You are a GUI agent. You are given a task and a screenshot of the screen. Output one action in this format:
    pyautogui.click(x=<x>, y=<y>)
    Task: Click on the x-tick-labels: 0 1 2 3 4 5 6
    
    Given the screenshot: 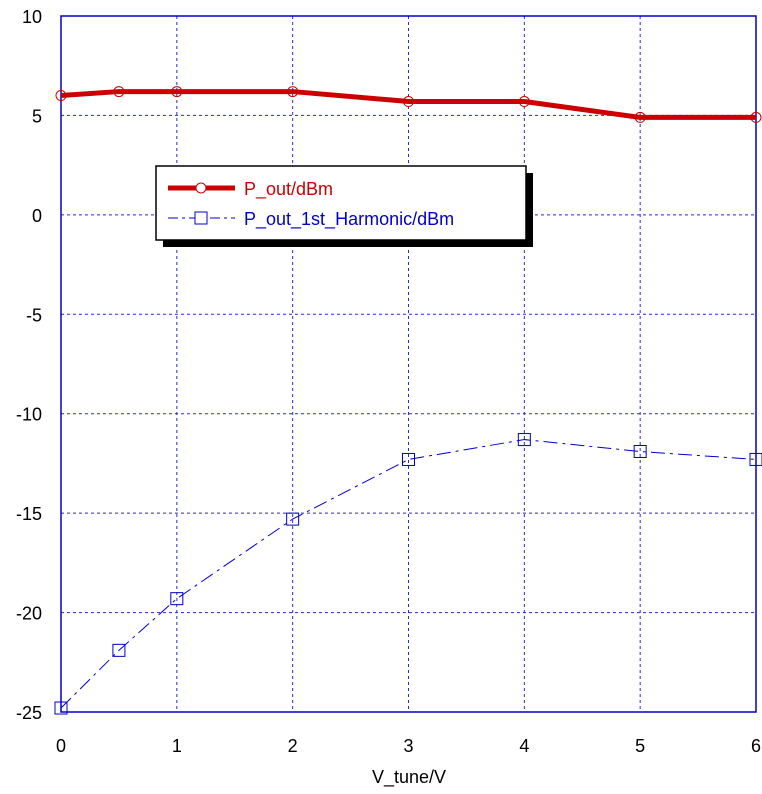 What is the action you would take?
    pyautogui.click(x=408, y=746)
    